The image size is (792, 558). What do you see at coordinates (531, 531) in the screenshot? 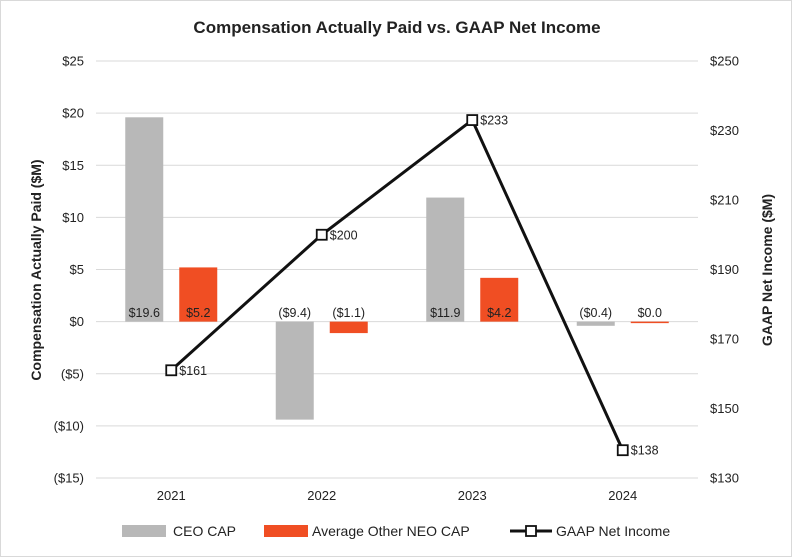
I see `legend-marker-net-income` at bounding box center [531, 531].